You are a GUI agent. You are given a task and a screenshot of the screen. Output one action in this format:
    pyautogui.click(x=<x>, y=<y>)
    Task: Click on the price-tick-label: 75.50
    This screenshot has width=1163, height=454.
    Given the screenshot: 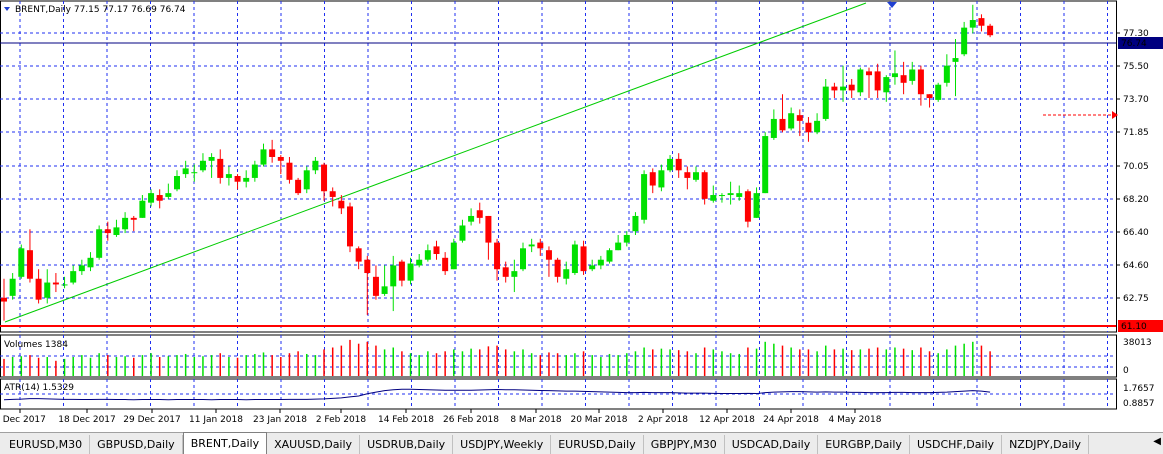 What is the action you would take?
    pyautogui.click(x=1136, y=67)
    